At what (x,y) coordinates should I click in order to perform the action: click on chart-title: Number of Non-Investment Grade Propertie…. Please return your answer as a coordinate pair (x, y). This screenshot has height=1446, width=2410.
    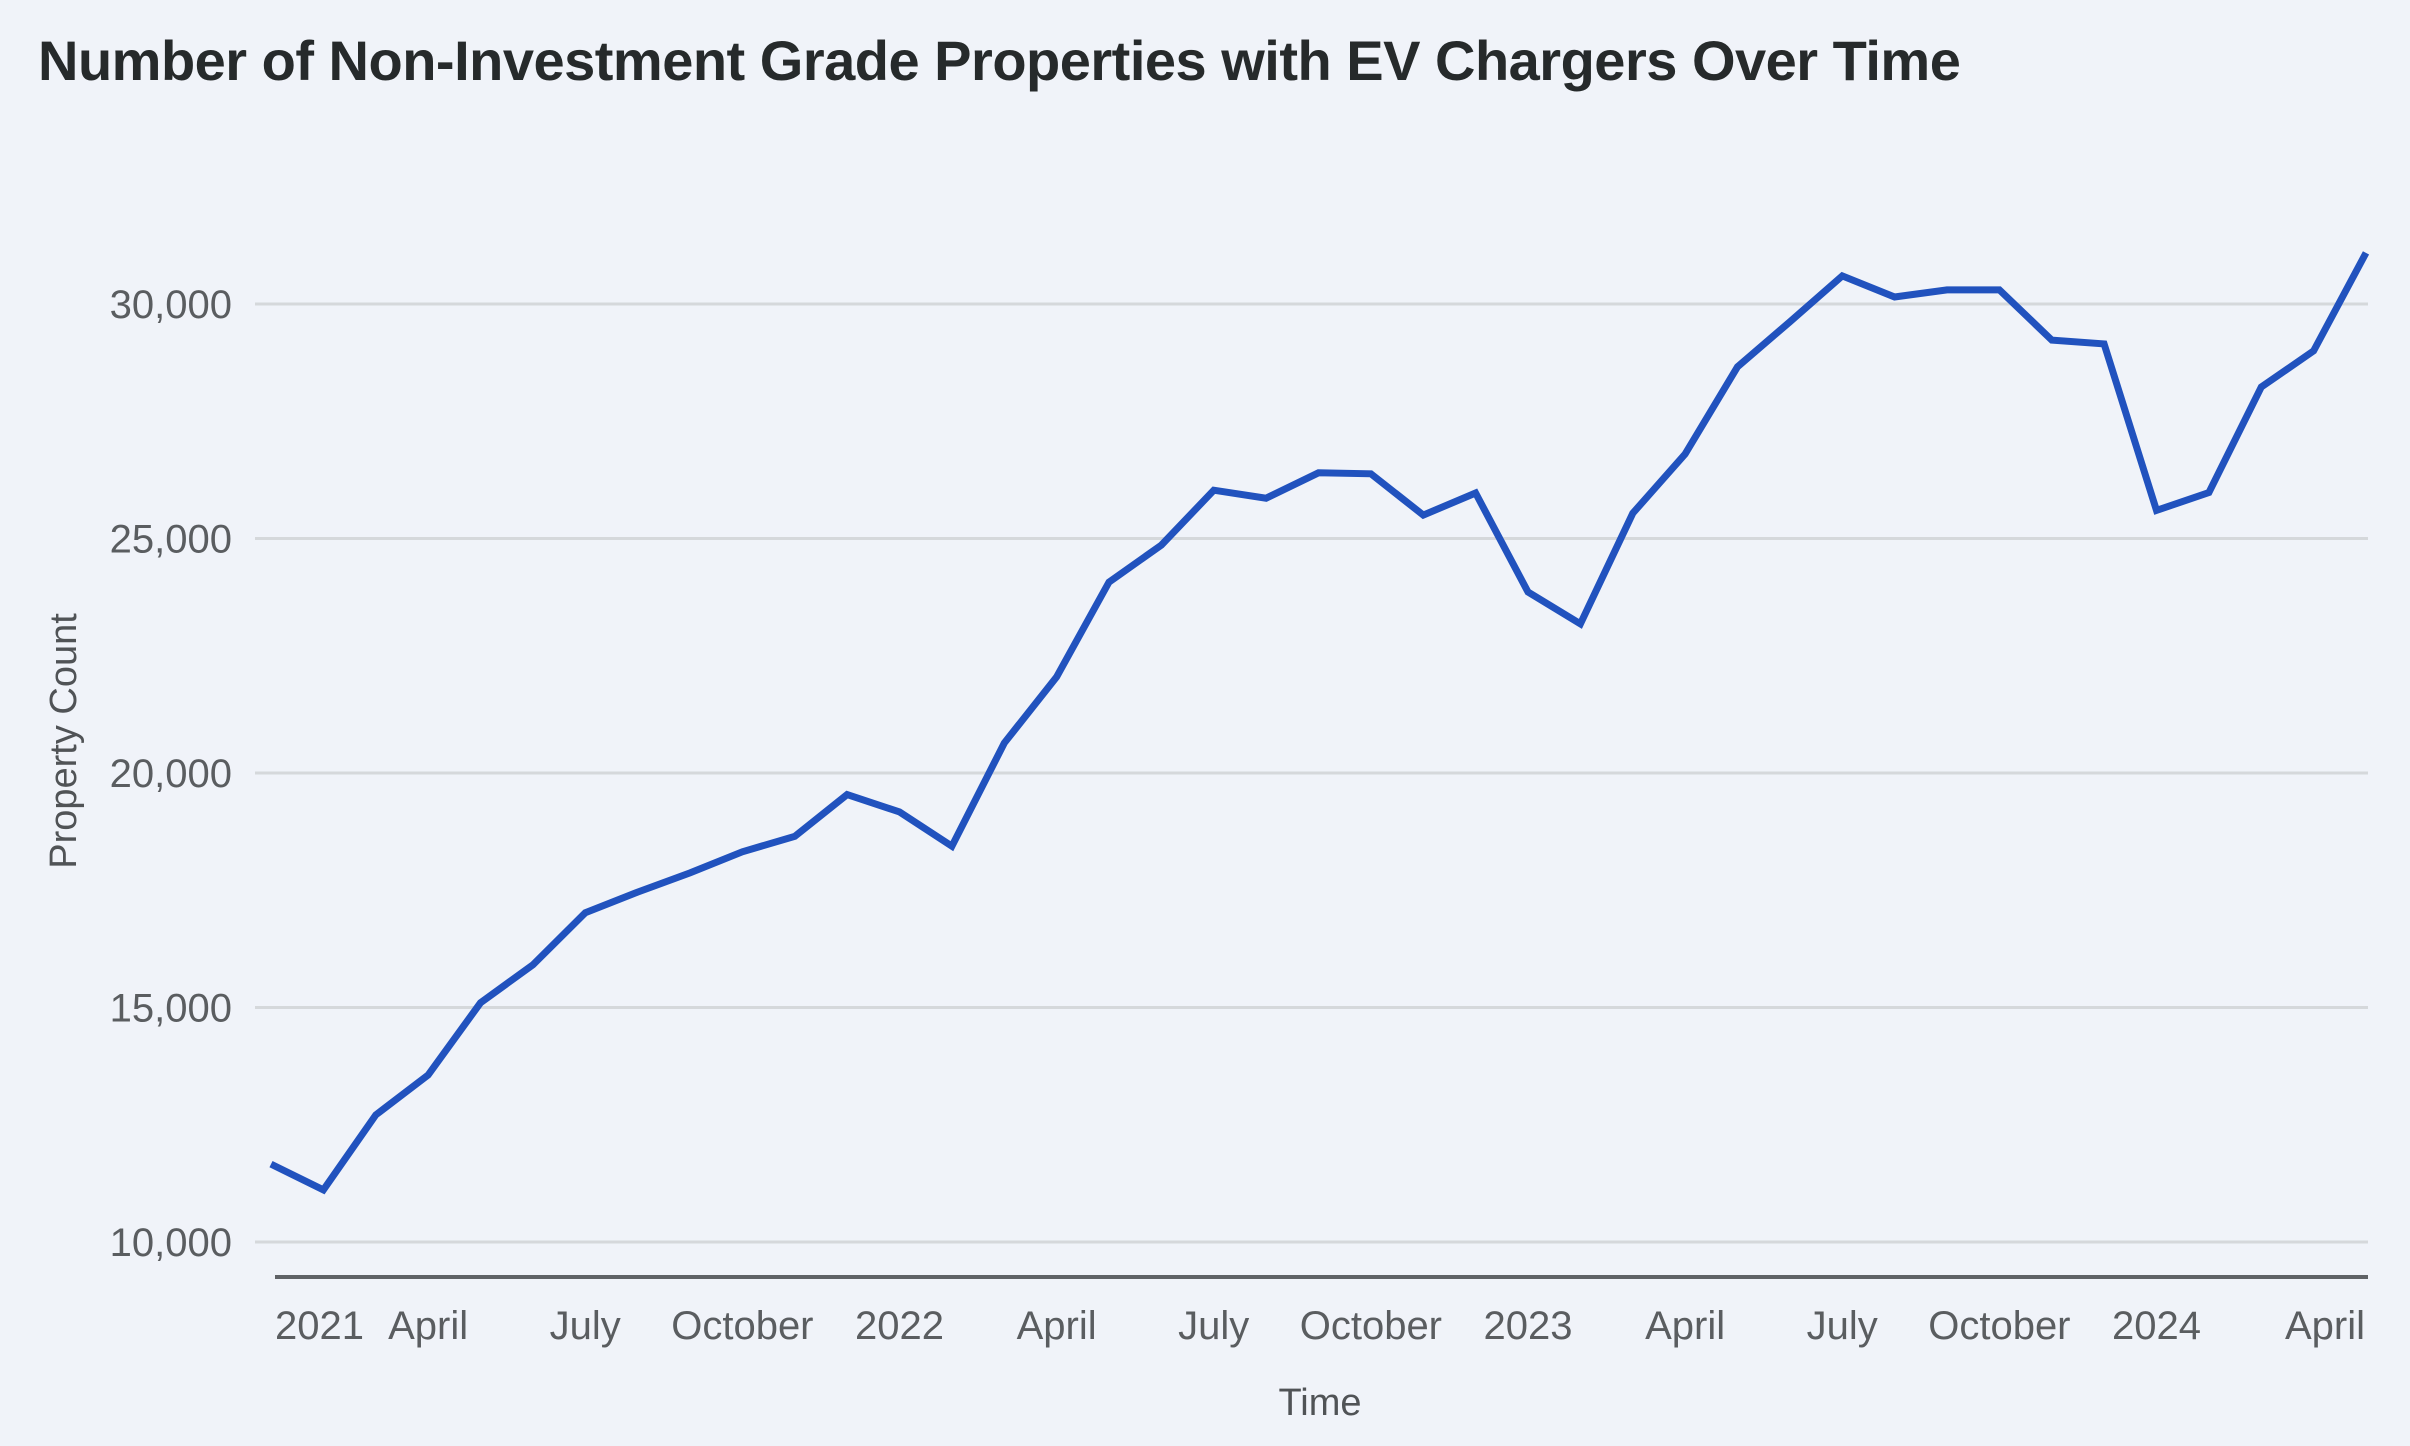
    Looking at the image, I should click on (999, 60).